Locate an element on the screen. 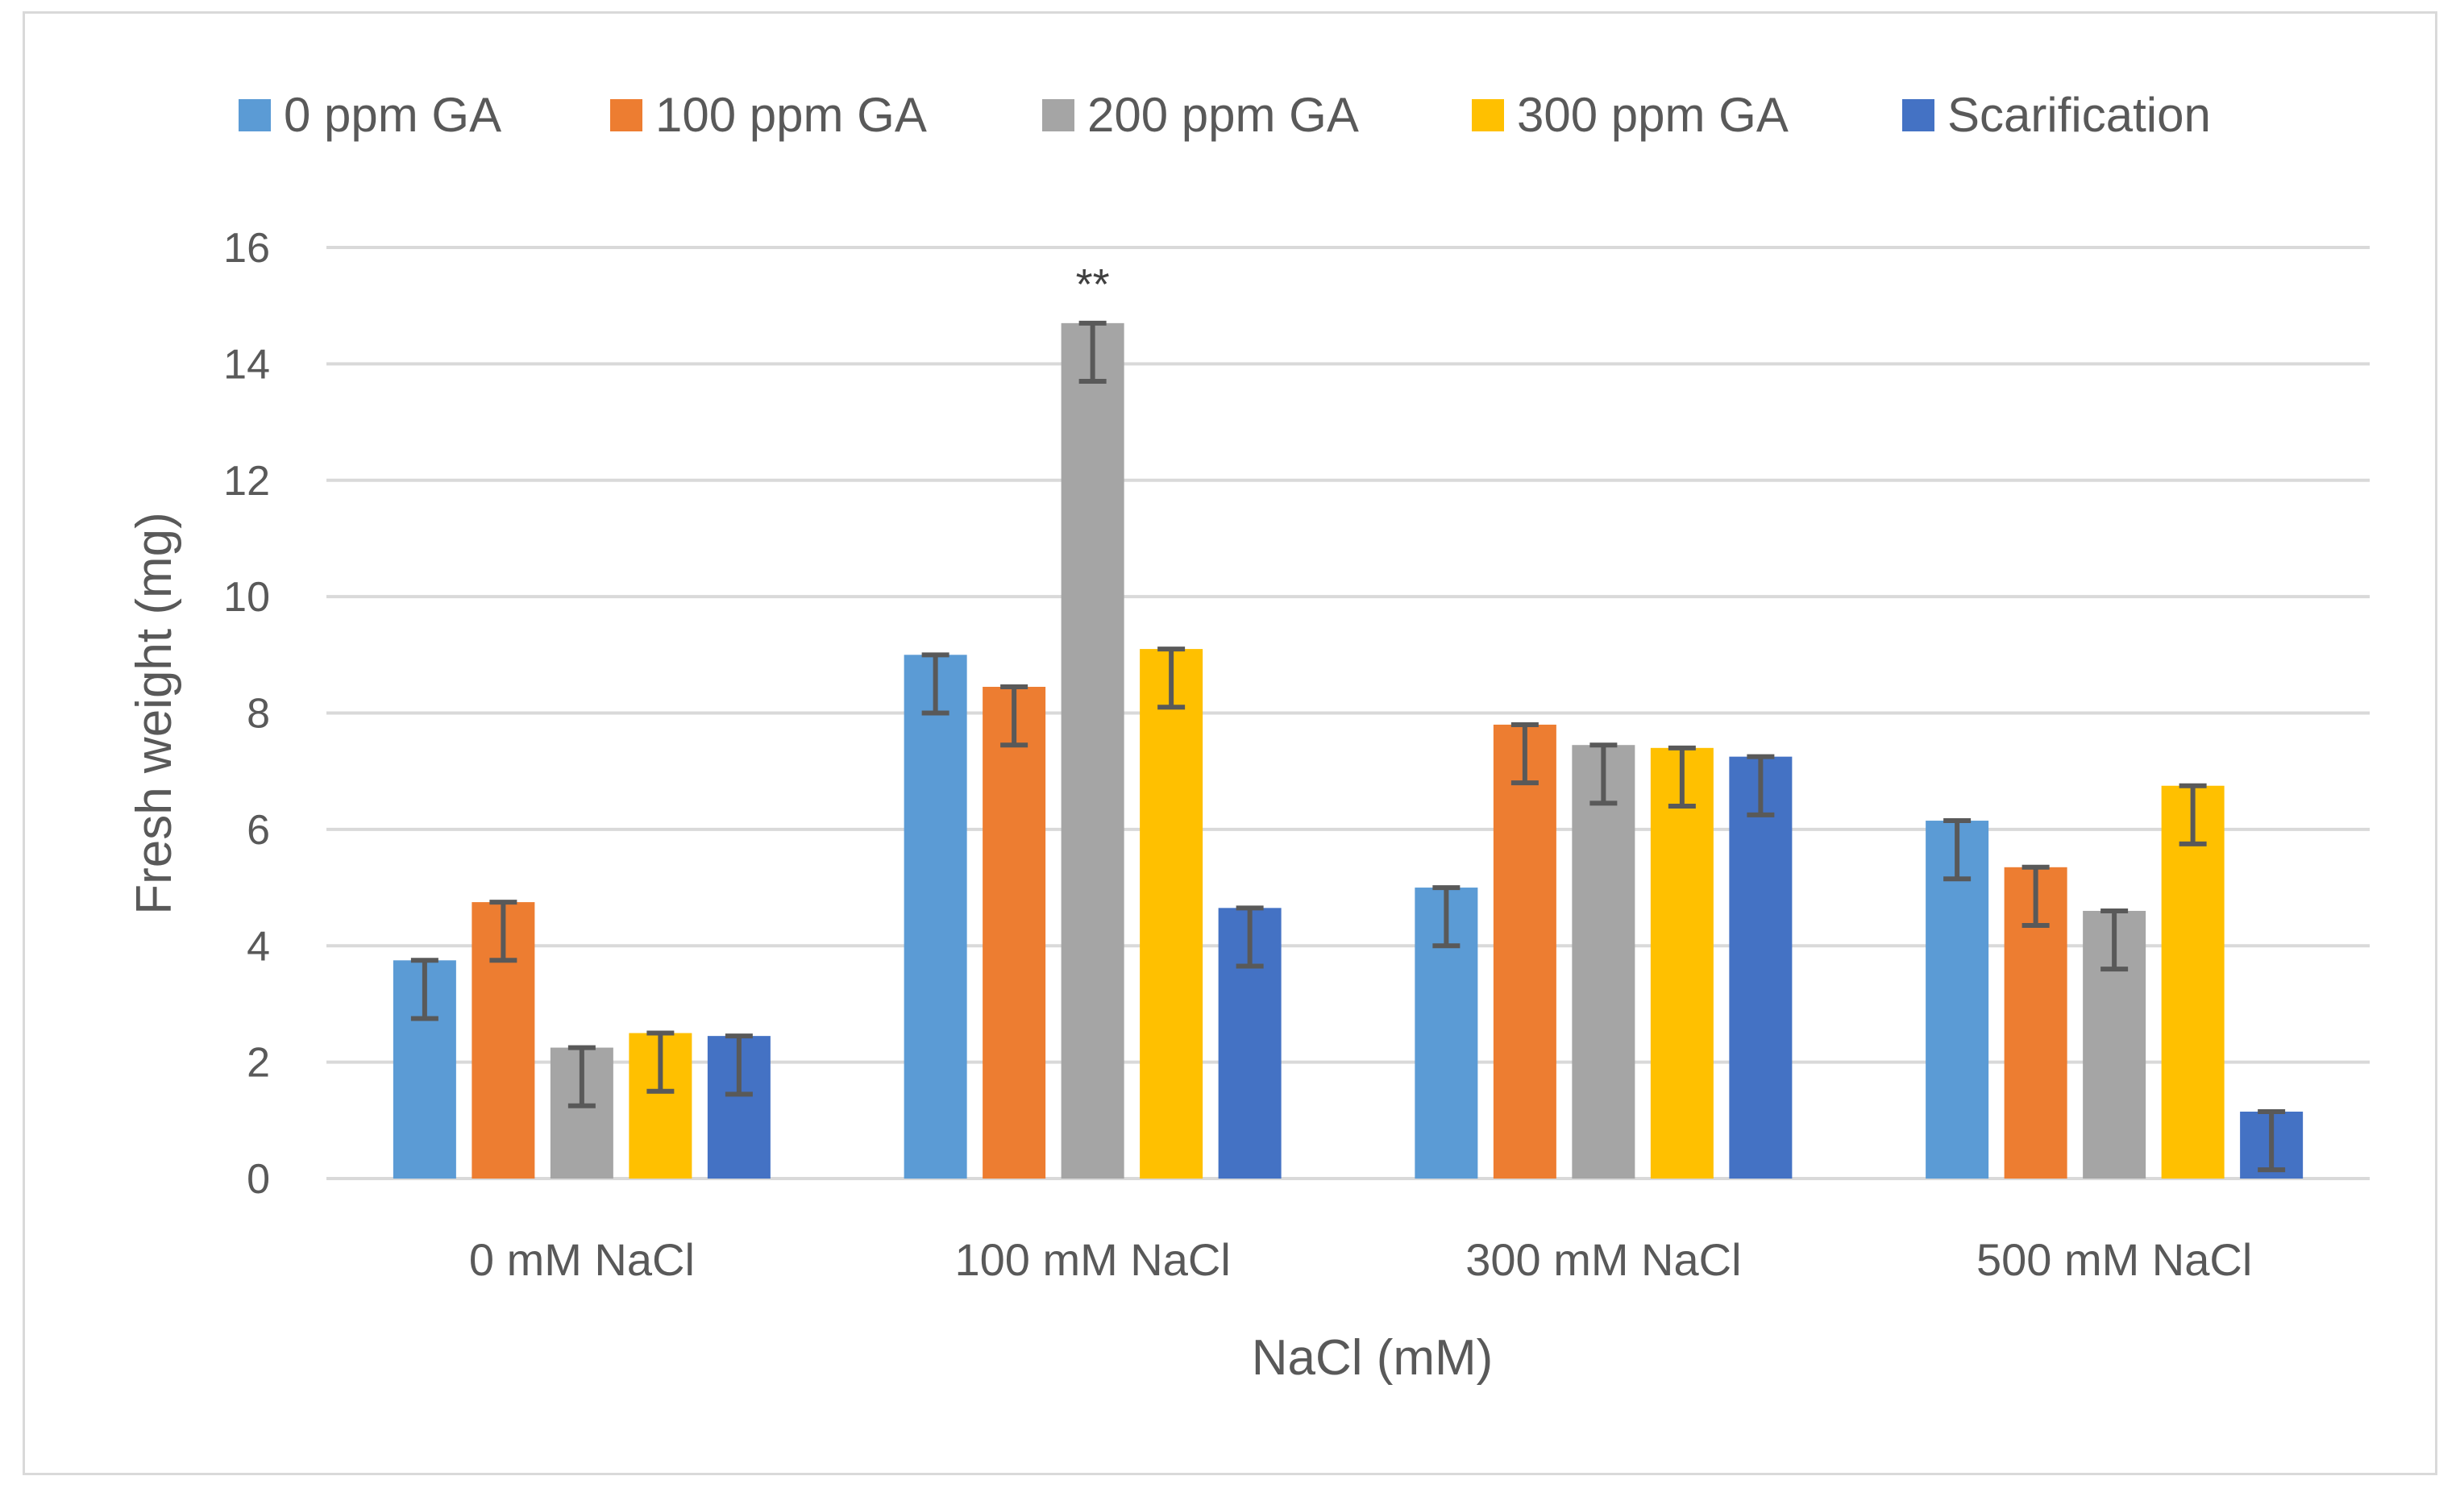 The image size is (2464, 1501). y-tick-label-12: 12 is located at coordinates (247, 481).